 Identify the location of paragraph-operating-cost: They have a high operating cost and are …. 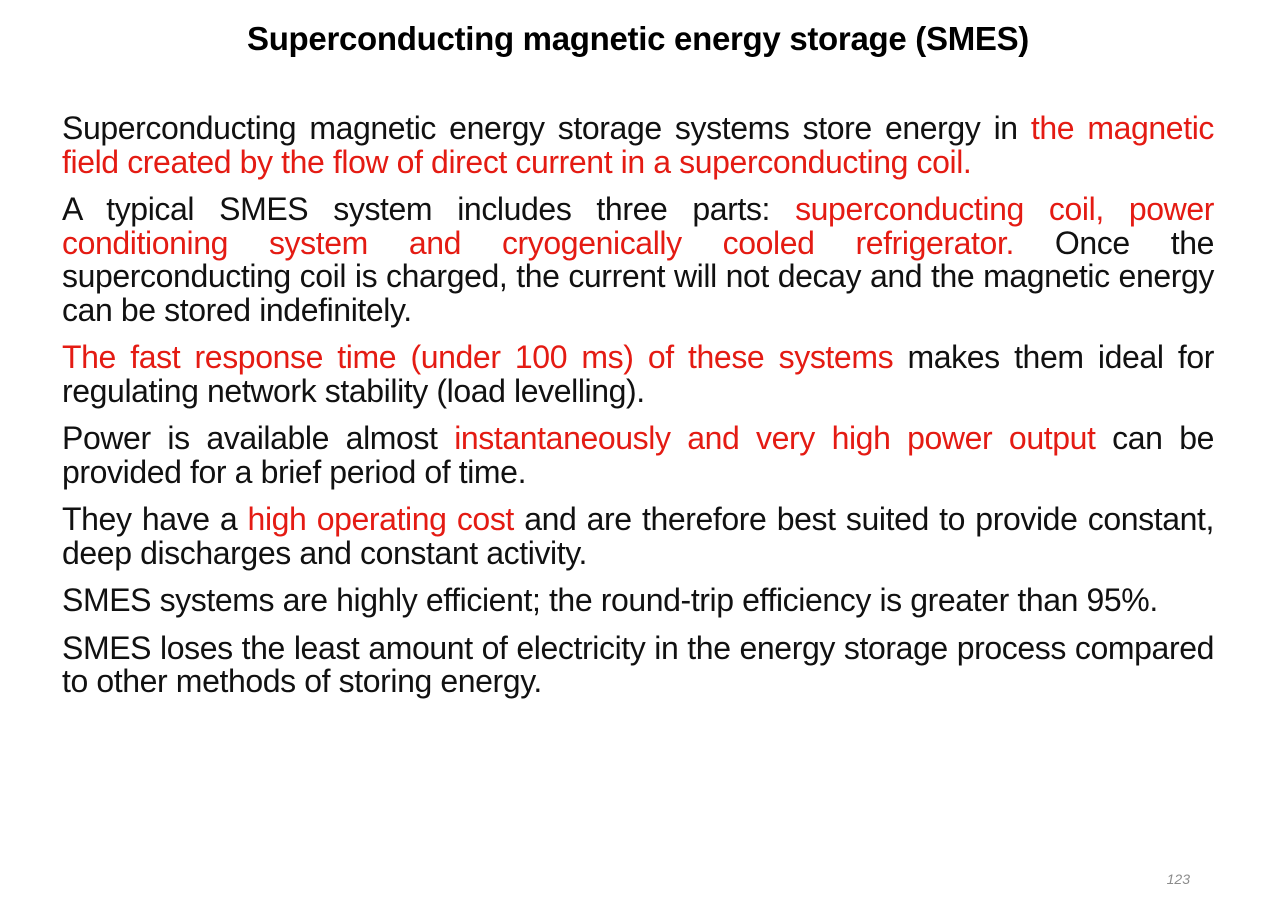
(638, 536).